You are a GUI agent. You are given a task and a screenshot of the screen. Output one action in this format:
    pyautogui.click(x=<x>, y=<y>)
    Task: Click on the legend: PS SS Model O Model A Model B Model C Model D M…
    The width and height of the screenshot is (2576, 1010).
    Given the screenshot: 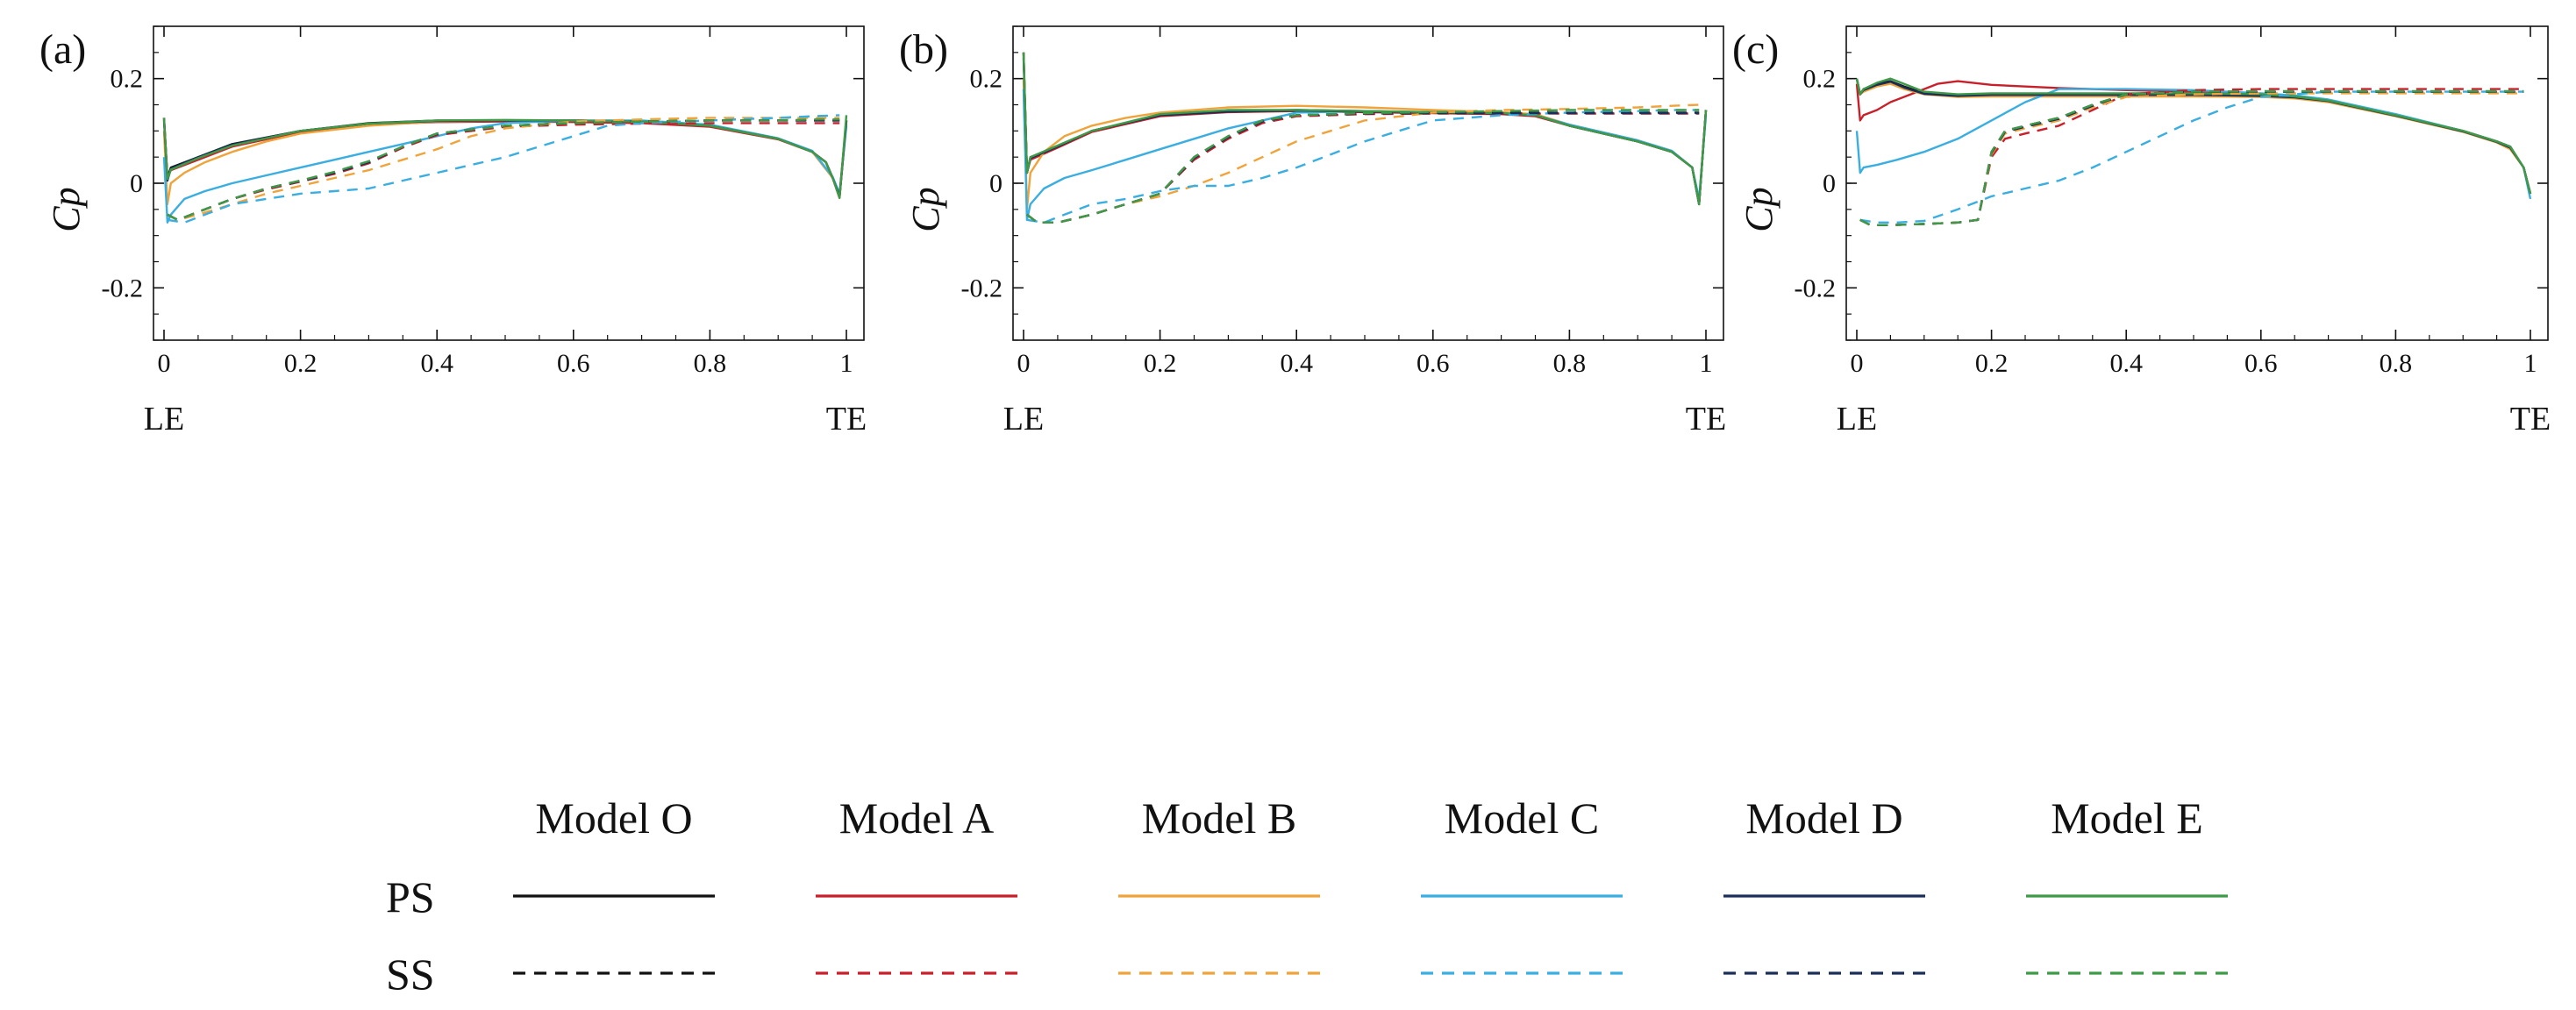 What is the action you would take?
    pyautogui.click(x=1307, y=896)
    